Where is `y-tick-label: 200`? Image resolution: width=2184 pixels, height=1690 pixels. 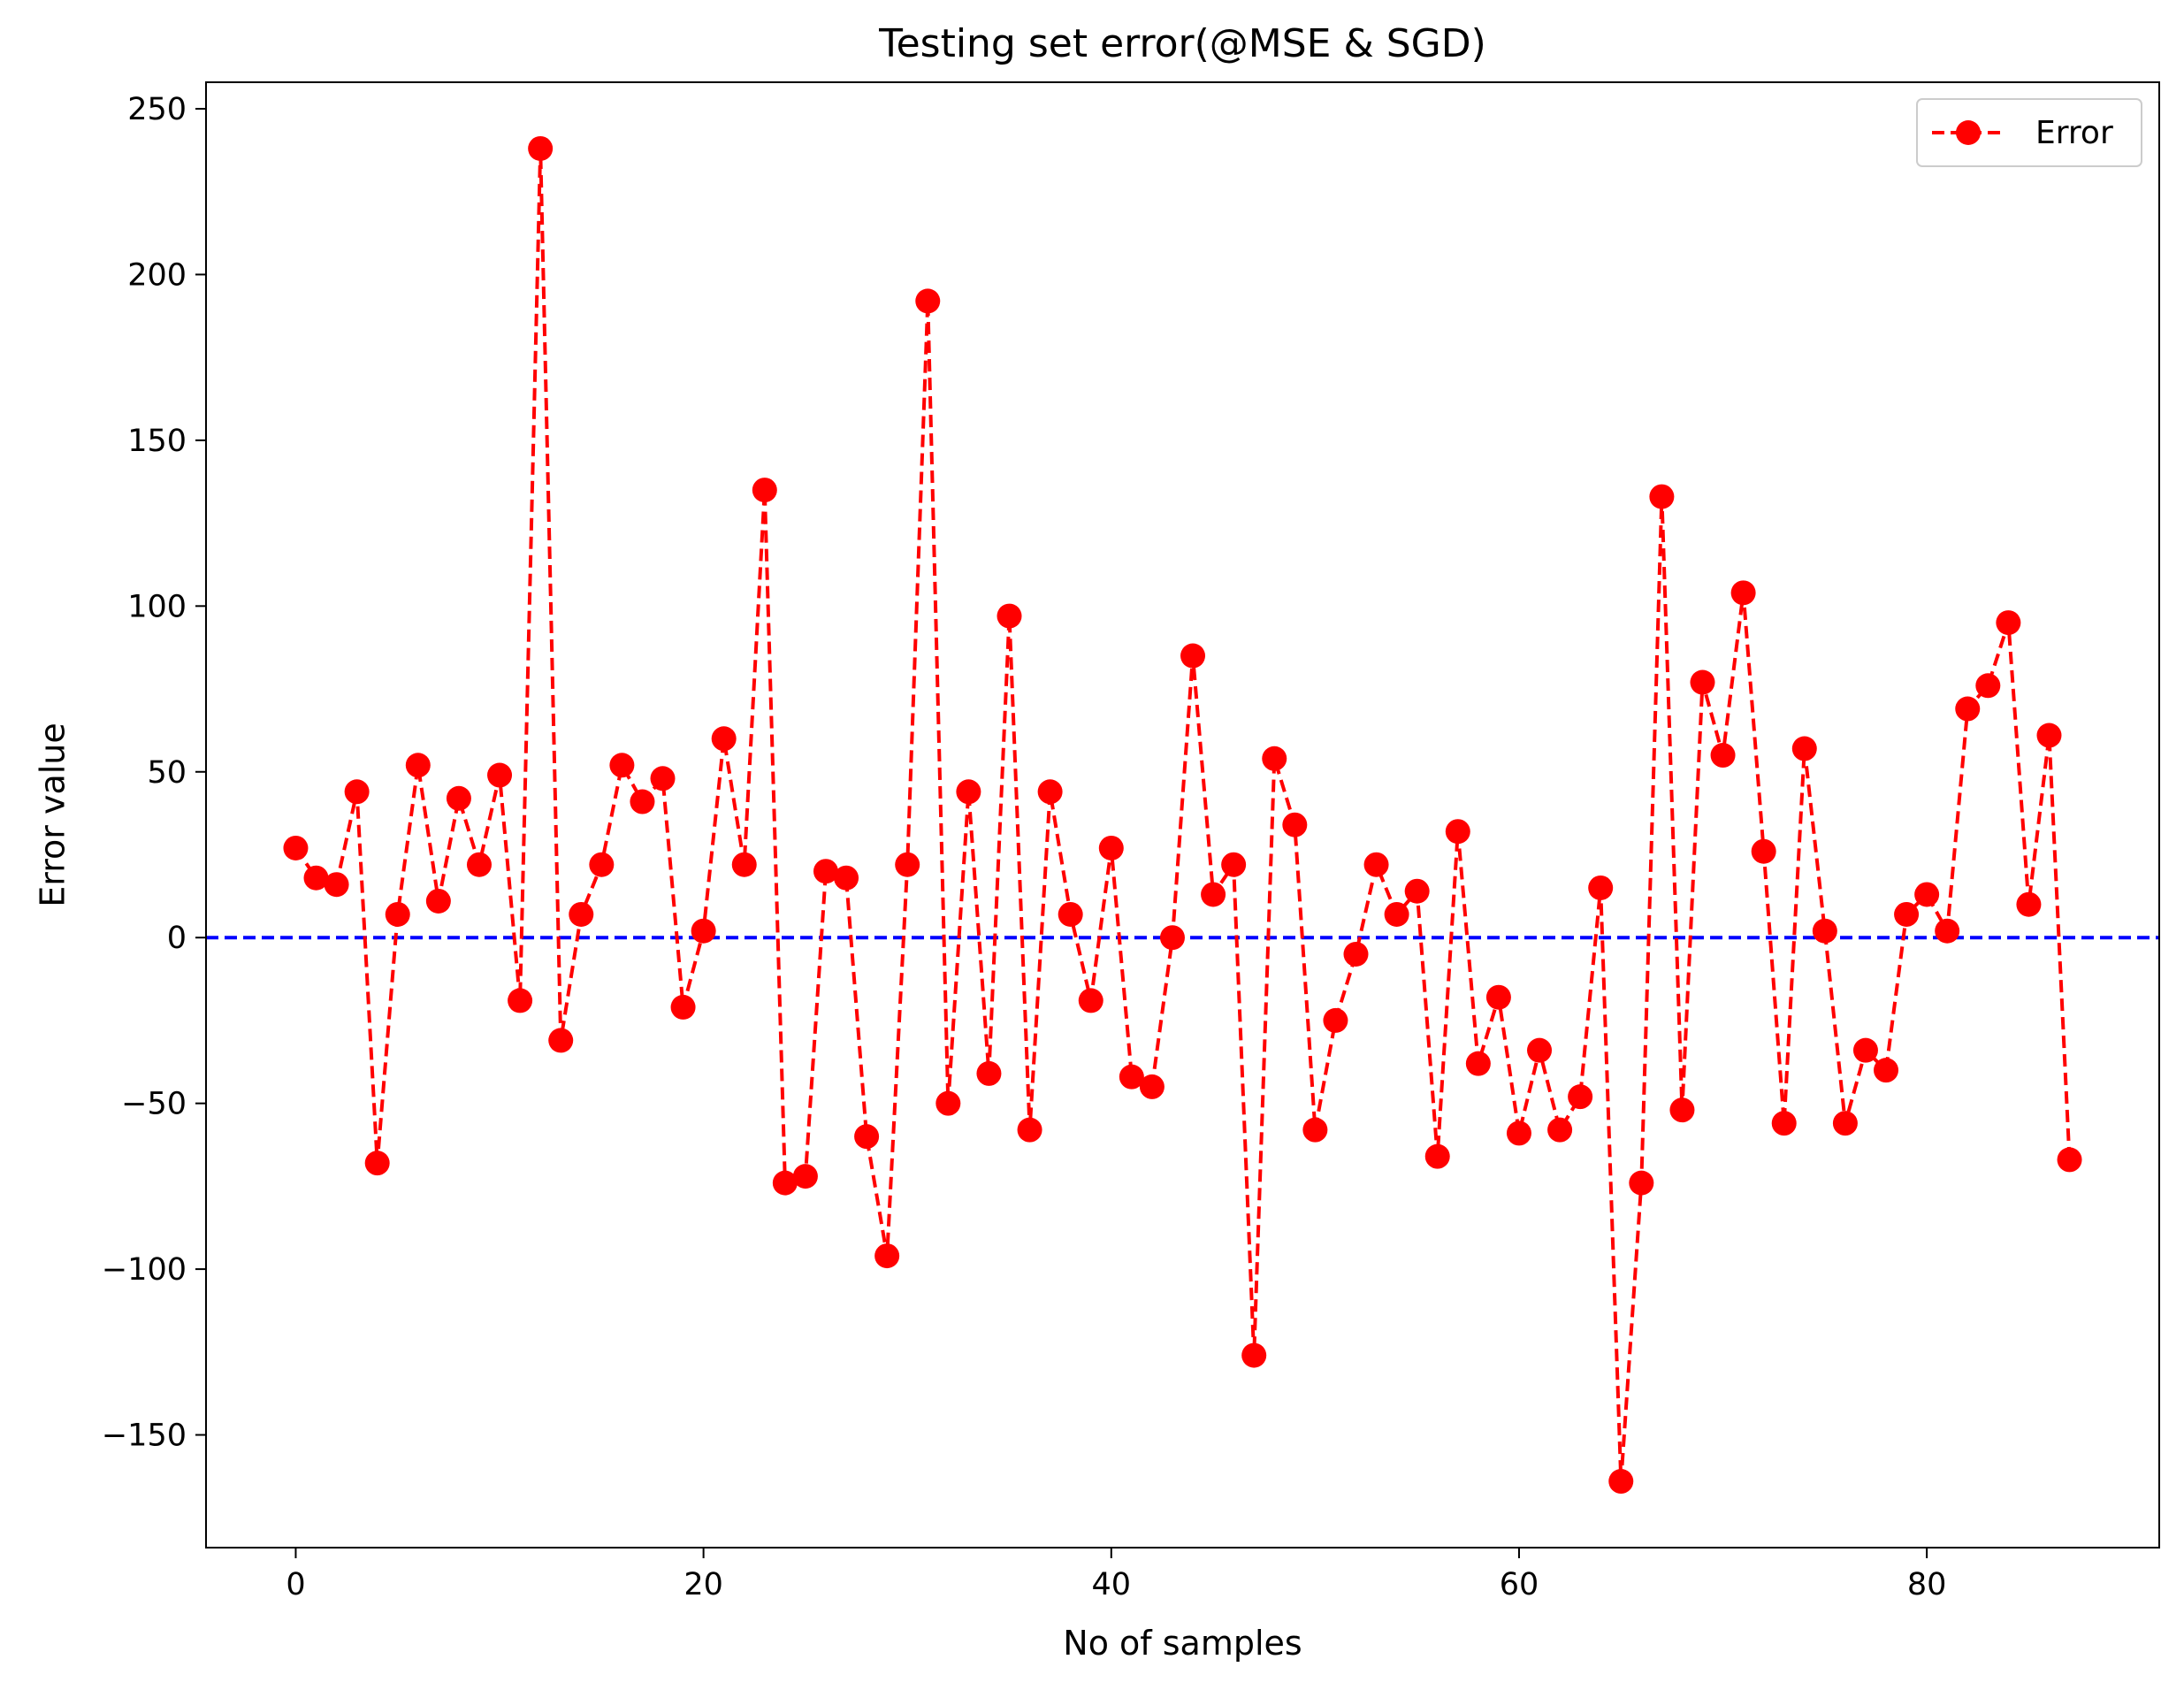 y-tick-label: 200 is located at coordinates (157, 275).